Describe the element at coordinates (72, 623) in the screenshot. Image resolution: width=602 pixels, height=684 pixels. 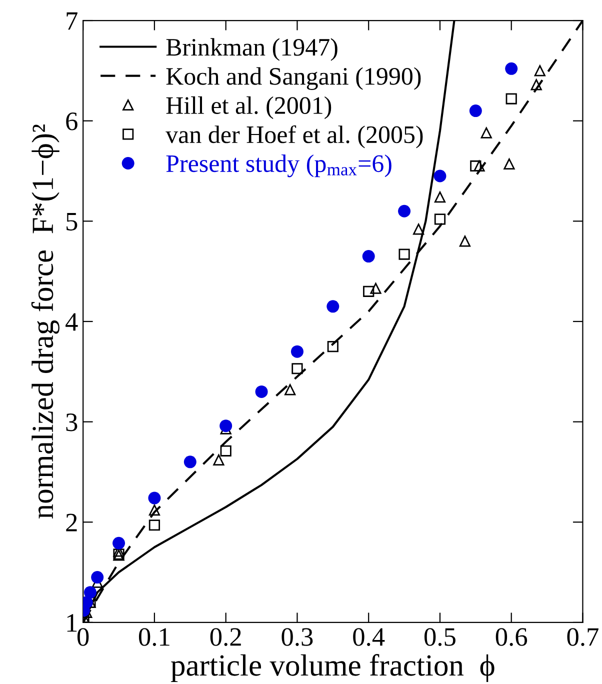
I see `y-tick-label: 1` at that location.